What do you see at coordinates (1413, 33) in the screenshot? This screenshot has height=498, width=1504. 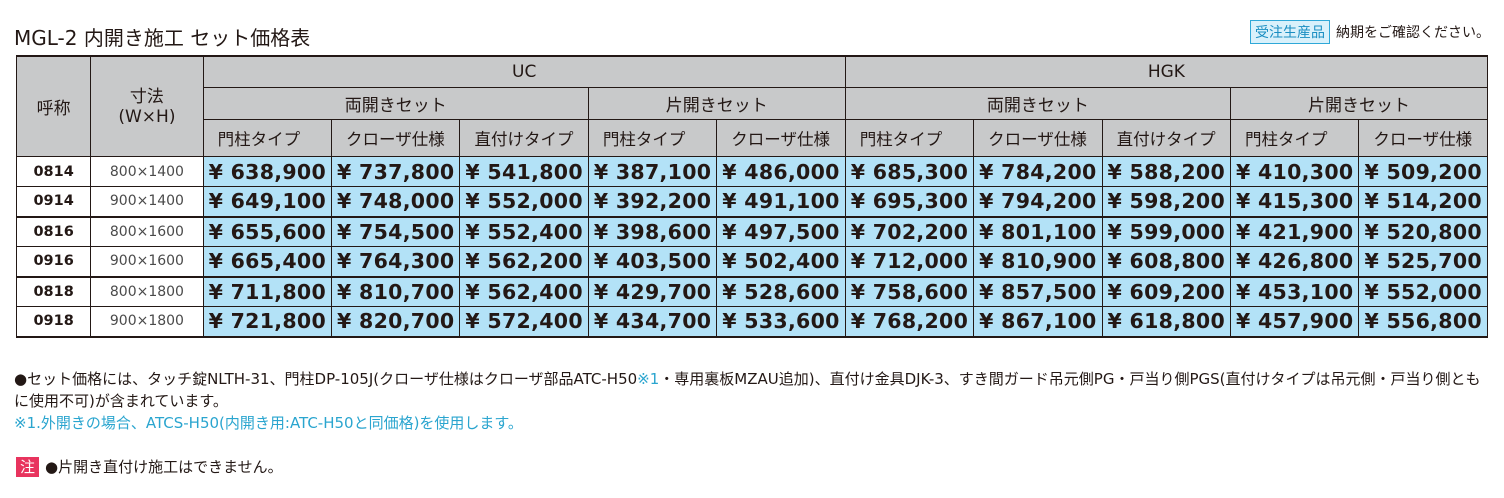 I see `order-note: 納期をご確認ください。` at bounding box center [1413, 33].